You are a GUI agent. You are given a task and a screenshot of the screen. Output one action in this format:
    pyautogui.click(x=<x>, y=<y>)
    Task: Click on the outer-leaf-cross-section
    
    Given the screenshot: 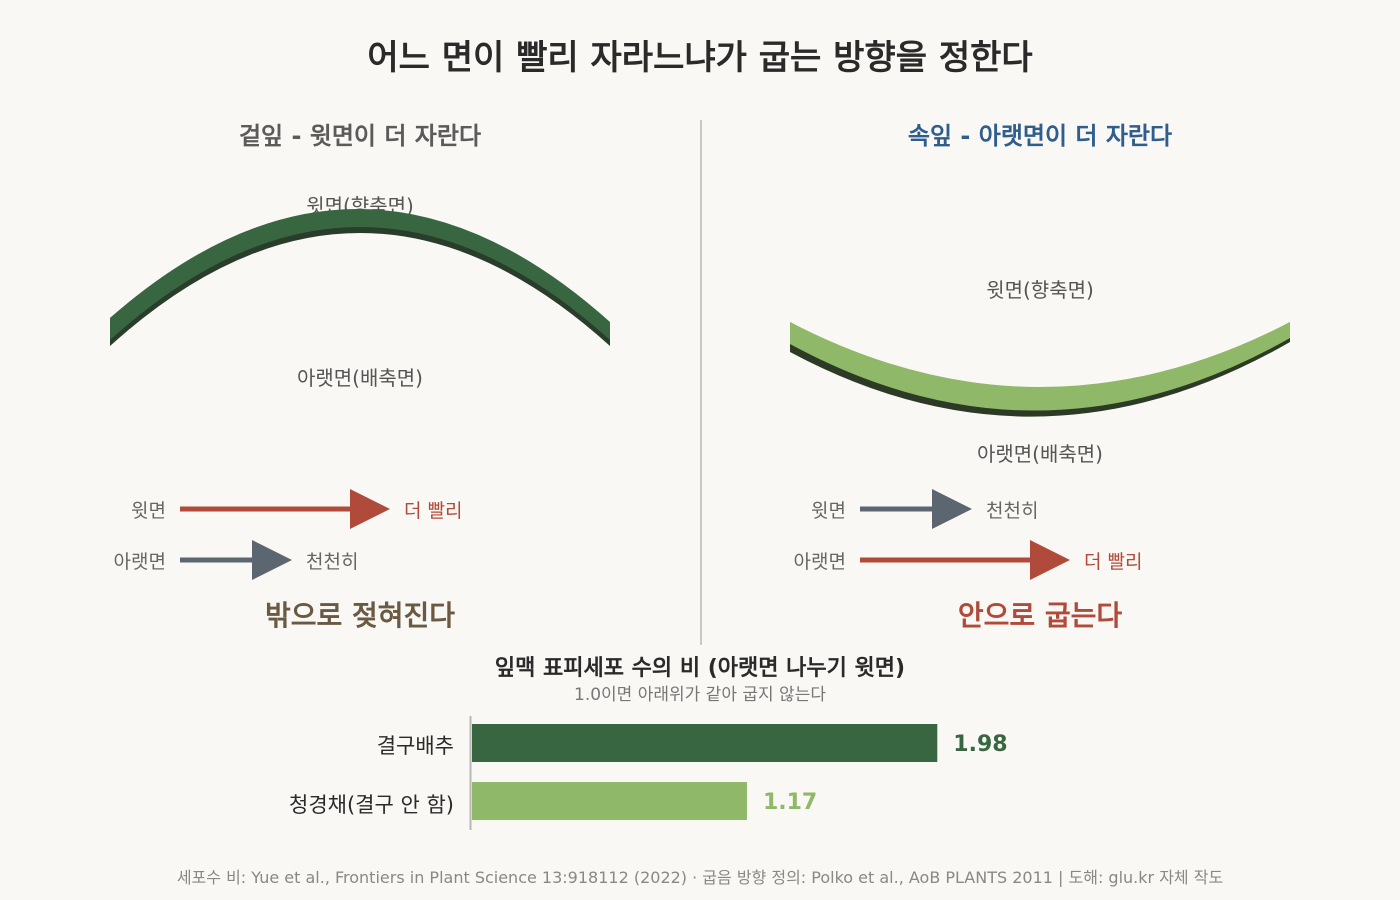 What is the action you would take?
    pyautogui.click(x=360, y=277)
    